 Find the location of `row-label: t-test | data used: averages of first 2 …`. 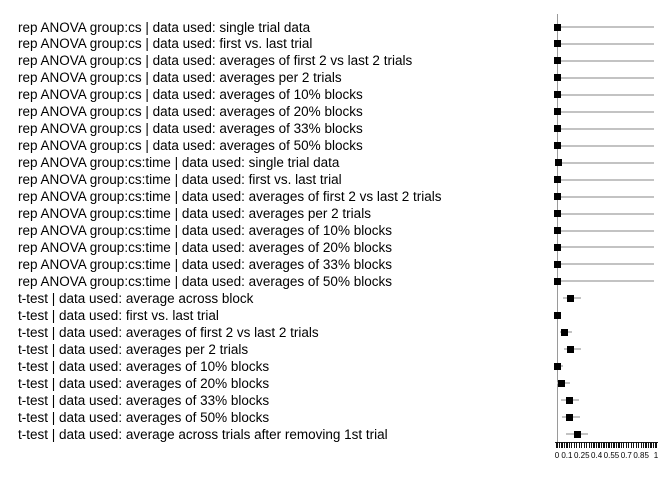

row-label: t-test | data used: averages of first 2 … is located at coordinates (168, 332).